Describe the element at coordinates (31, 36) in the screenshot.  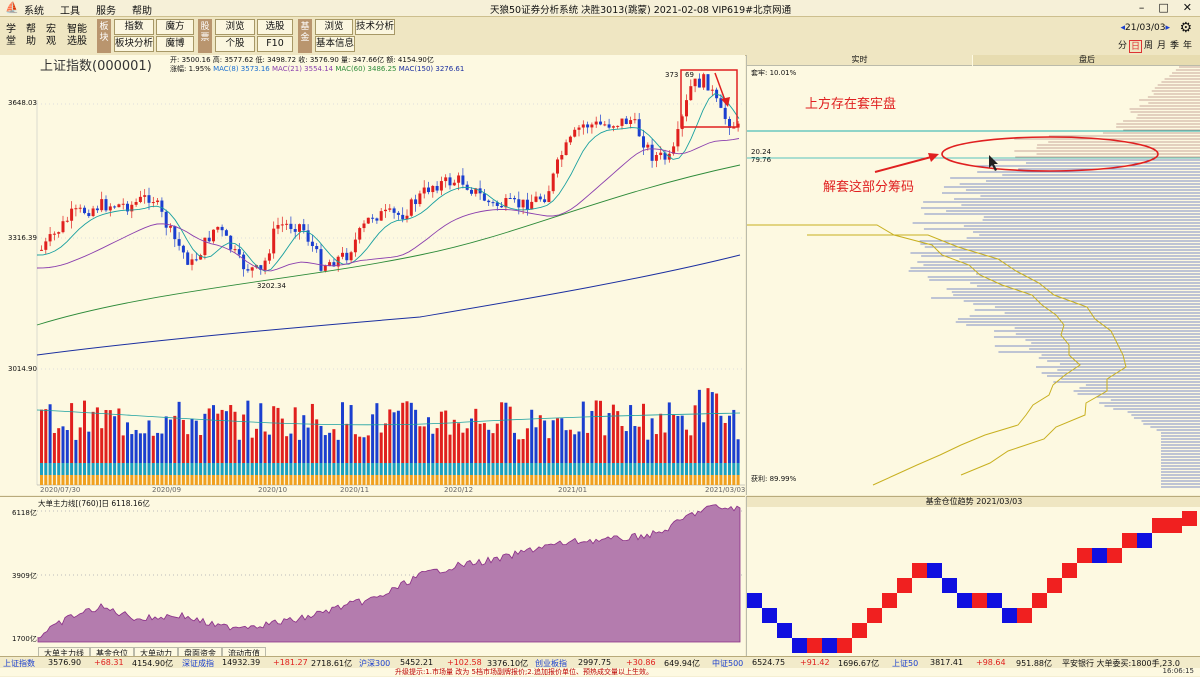
I see `help-button: 帮助` at that location.